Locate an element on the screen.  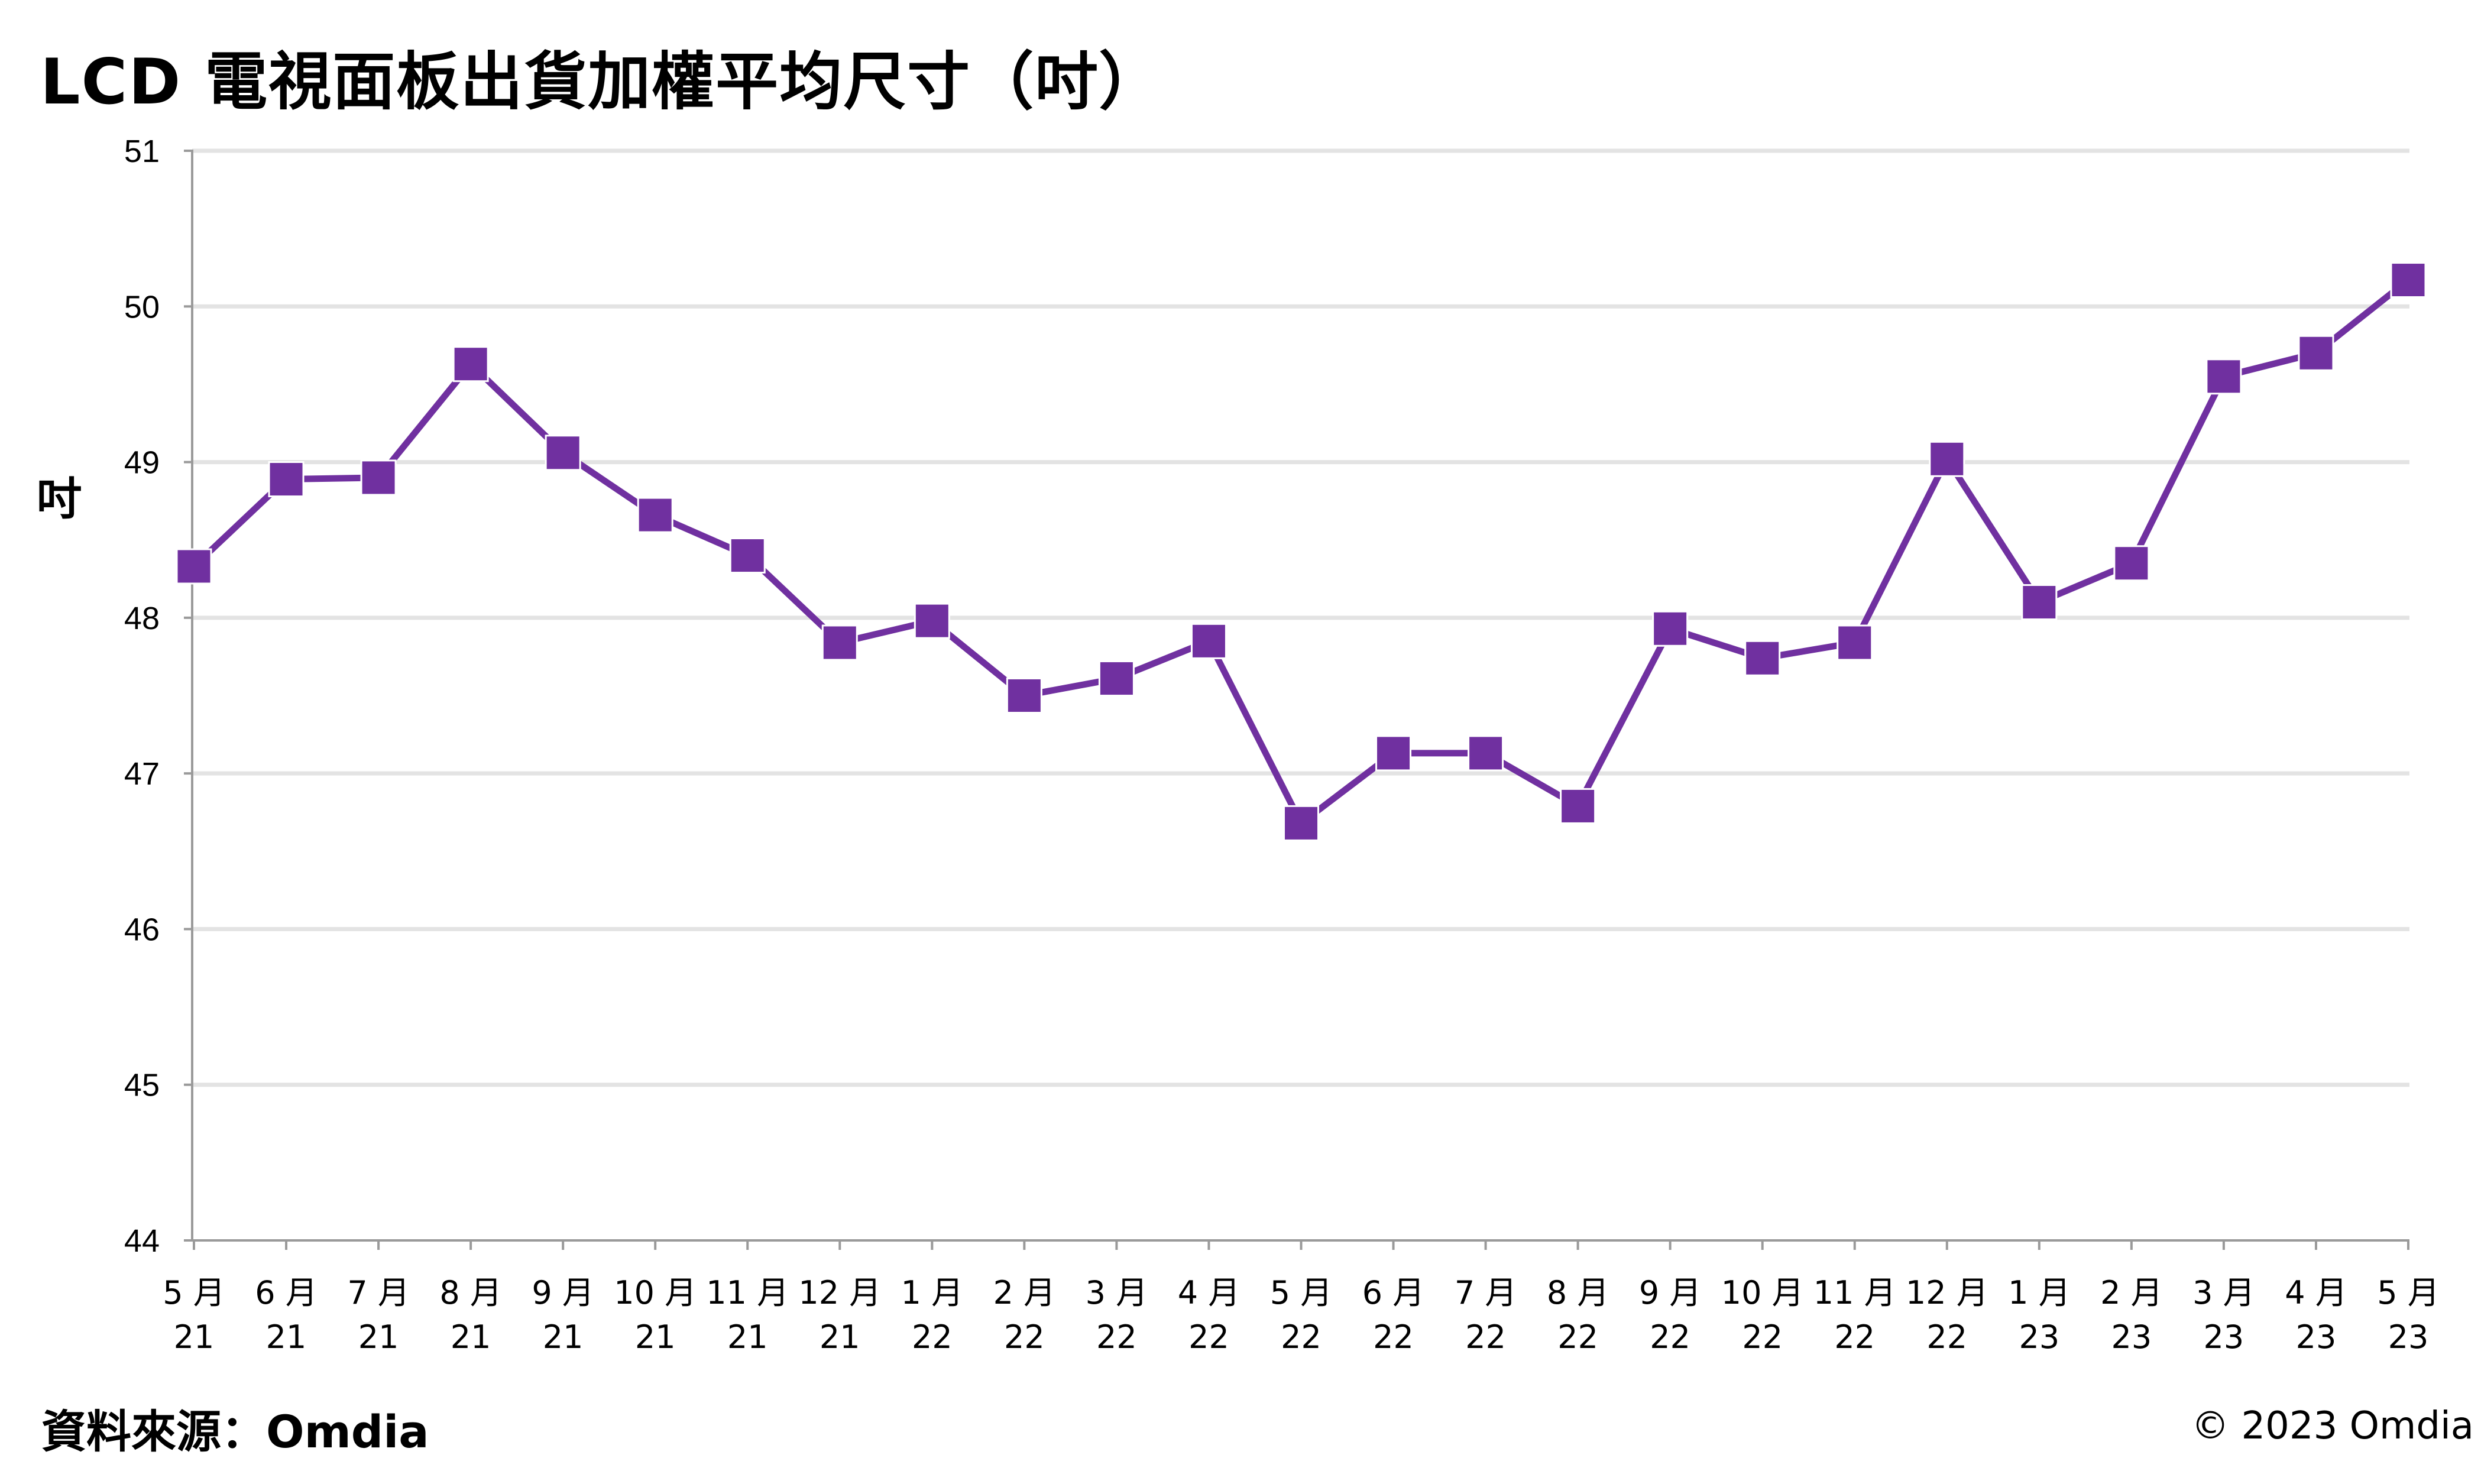
y-tick-labels: 44 45 46 47 48 49 50 51 is located at coordinates (142, 696).